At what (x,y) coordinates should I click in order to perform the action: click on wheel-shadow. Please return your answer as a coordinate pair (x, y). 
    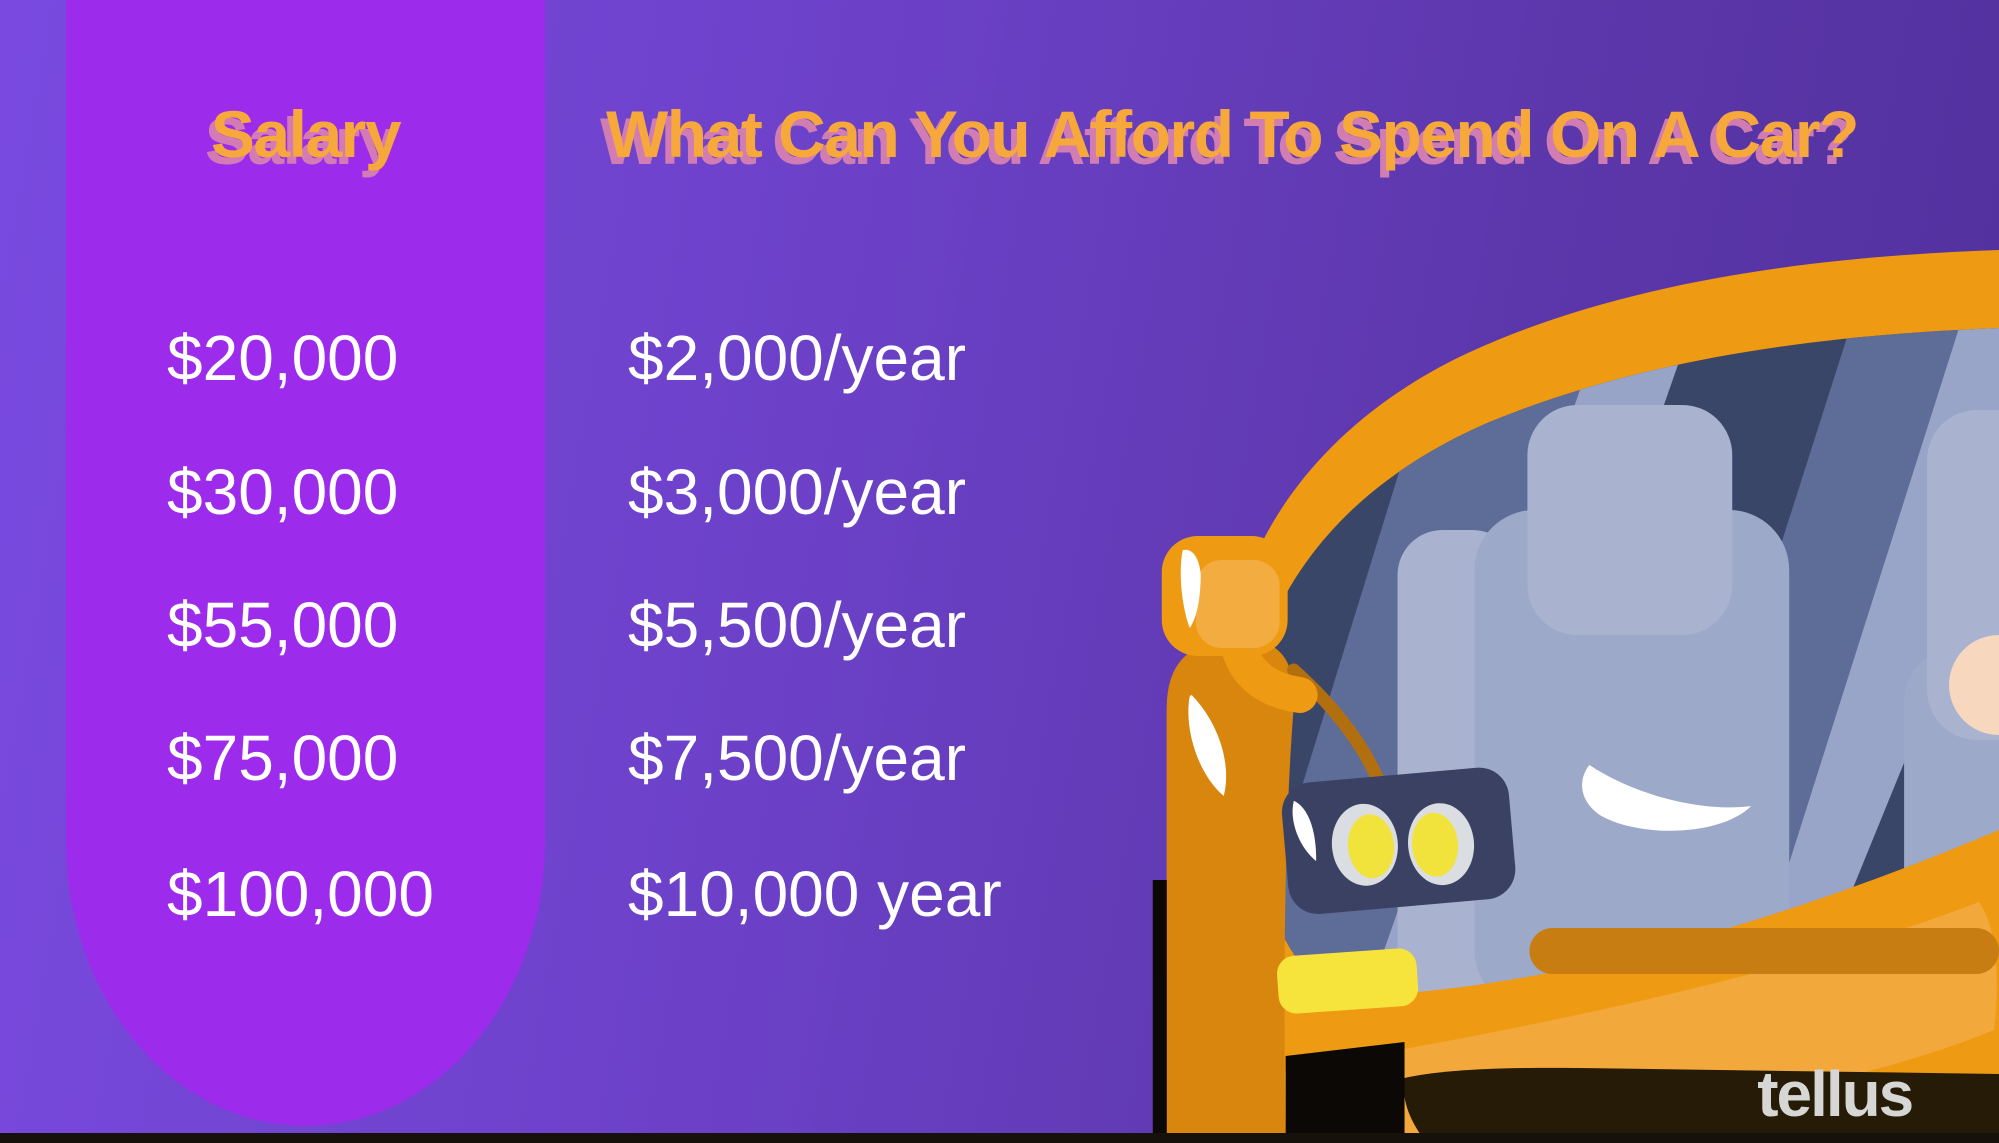
    Looking at the image, I should click on (1345, 1087).